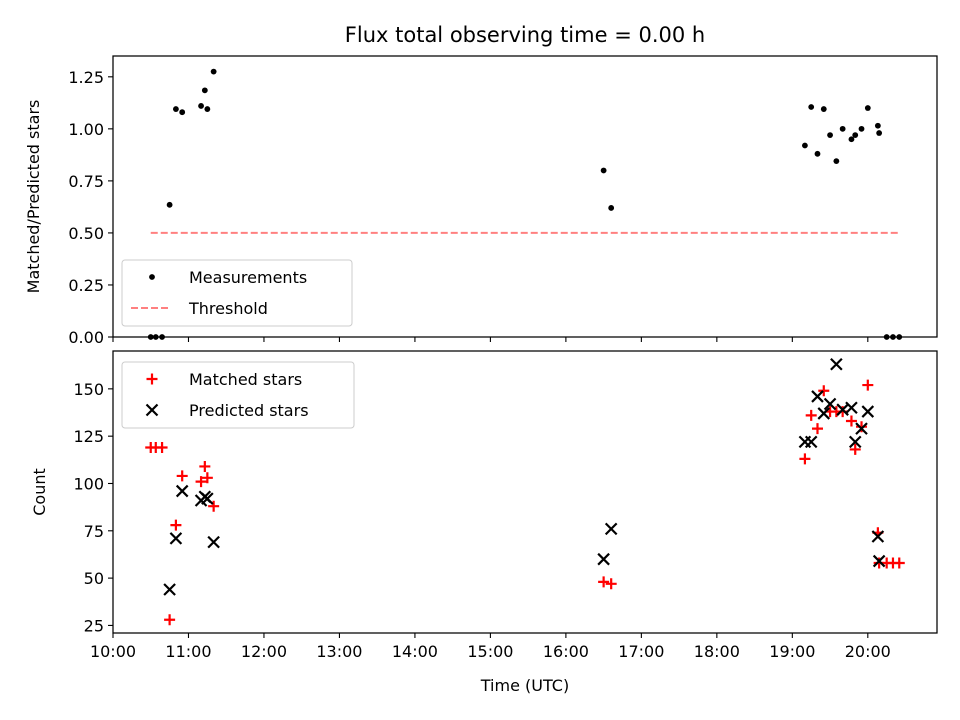 This screenshot has height=720, width=960. I want to click on y-tick-label: 0.25, so click(86, 285).